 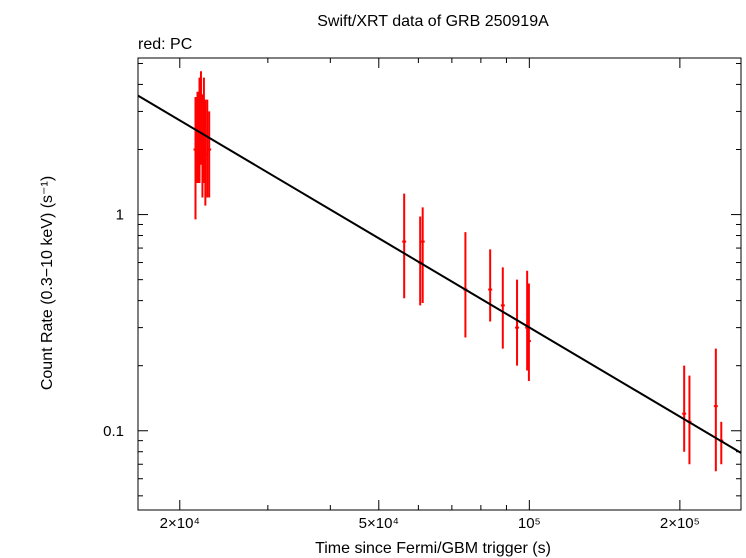 What do you see at coordinates (180, 523) in the screenshot?
I see `x-tick-label: 2×10⁴` at bounding box center [180, 523].